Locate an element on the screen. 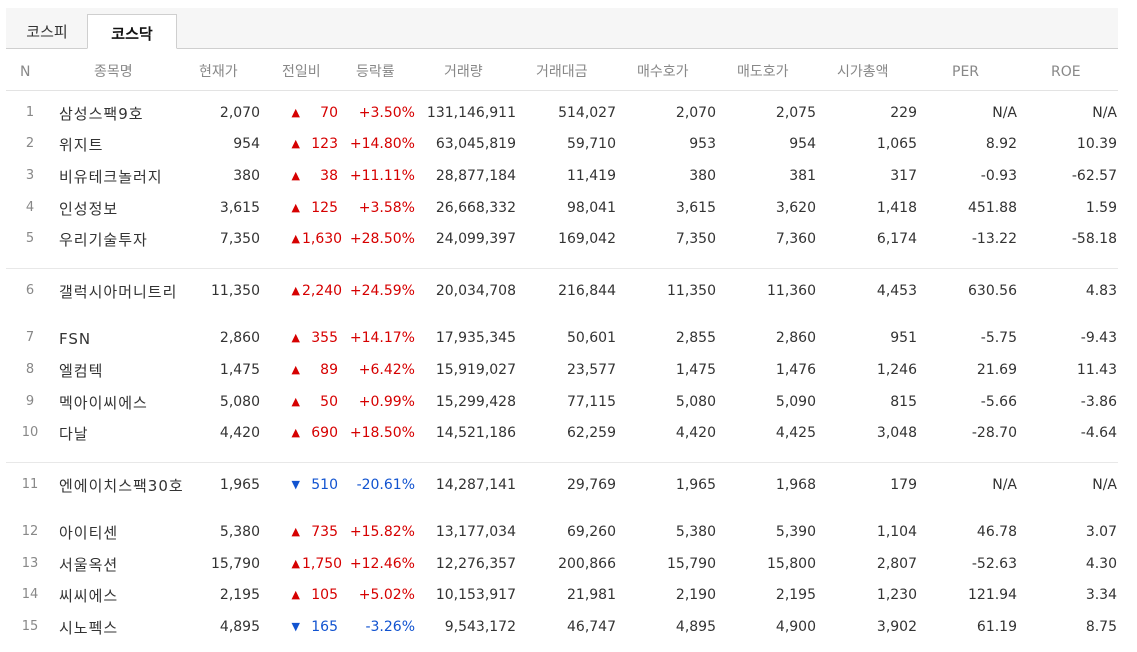 The height and width of the screenshot is (652, 1137). trade-amount: 62,259 is located at coordinates (591, 433).